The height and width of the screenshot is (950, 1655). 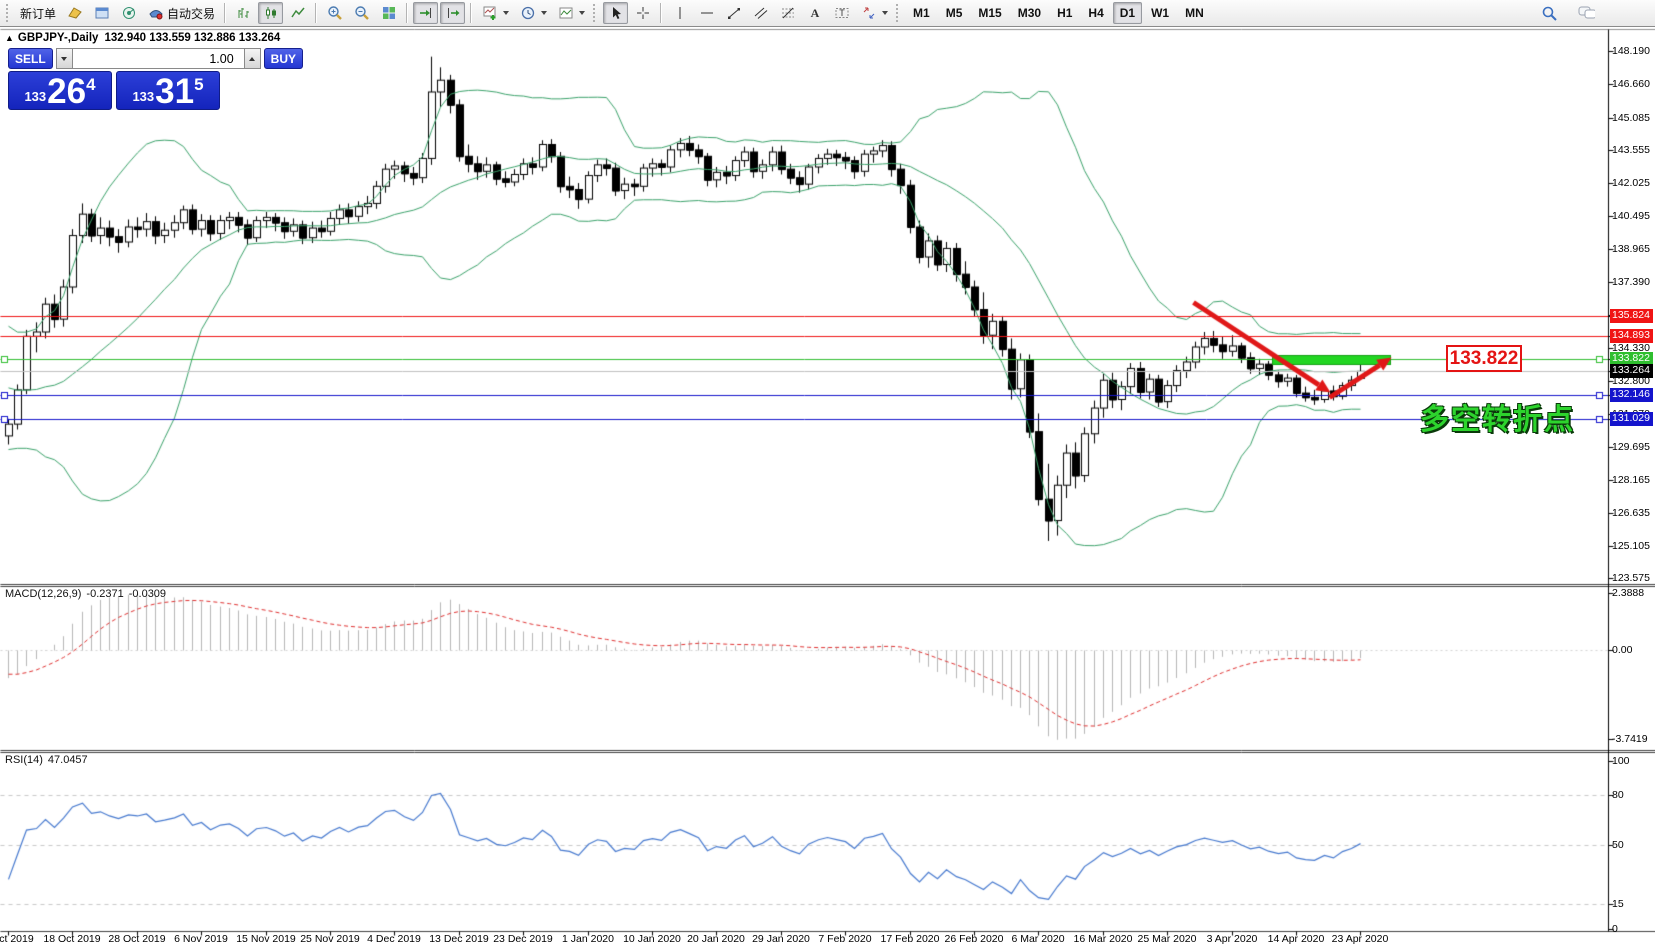 What do you see at coordinates (199, 84) in the screenshot?
I see `buy-price-sup: 5` at bounding box center [199, 84].